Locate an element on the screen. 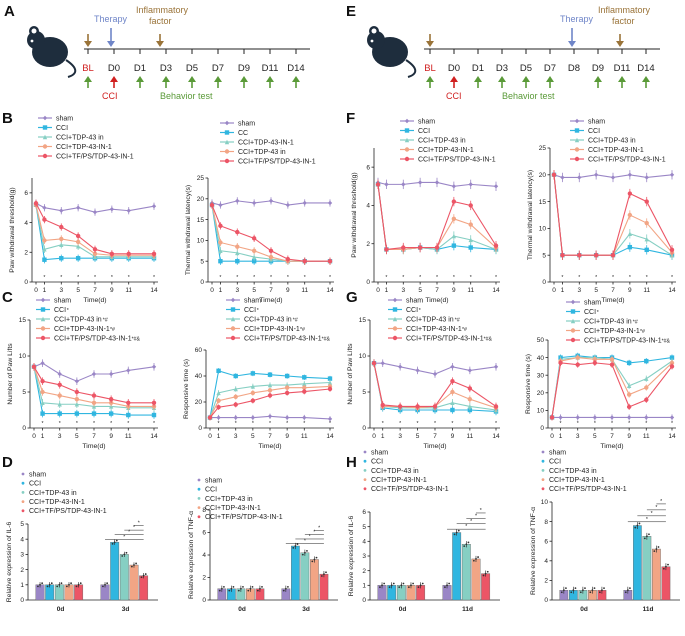  inflammatory-label-a-line1: Inflammatory is located at coordinates (162, 10).